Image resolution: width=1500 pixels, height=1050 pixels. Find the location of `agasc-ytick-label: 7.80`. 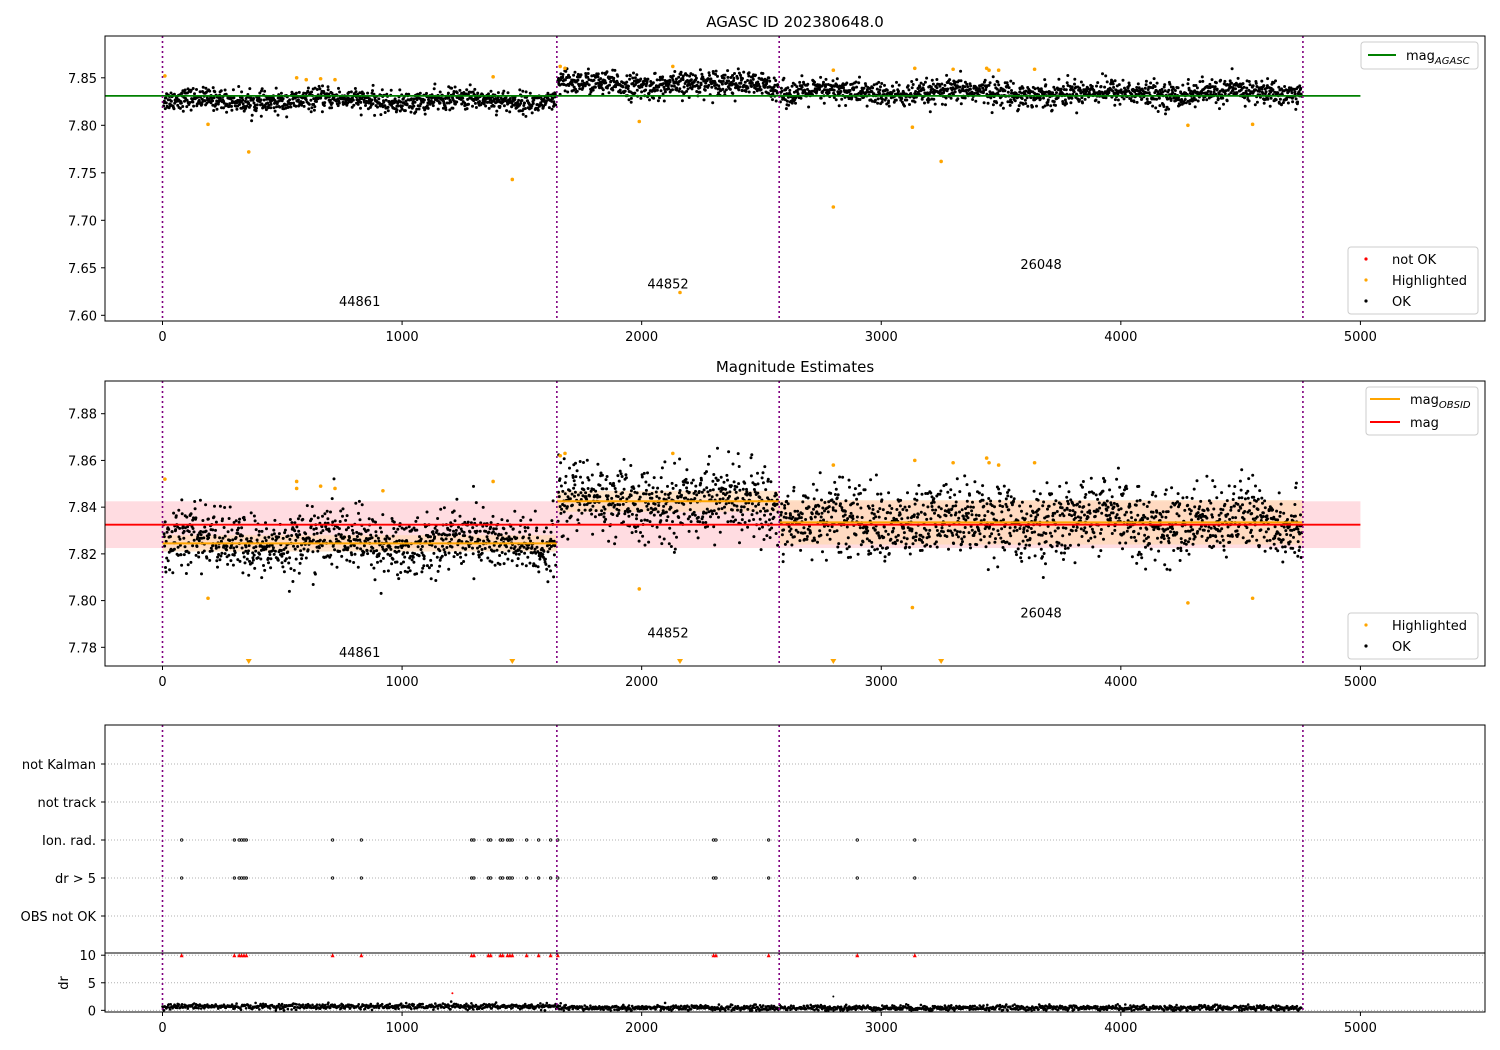

agasc-ytick-label: 7.80 is located at coordinates (82, 126).